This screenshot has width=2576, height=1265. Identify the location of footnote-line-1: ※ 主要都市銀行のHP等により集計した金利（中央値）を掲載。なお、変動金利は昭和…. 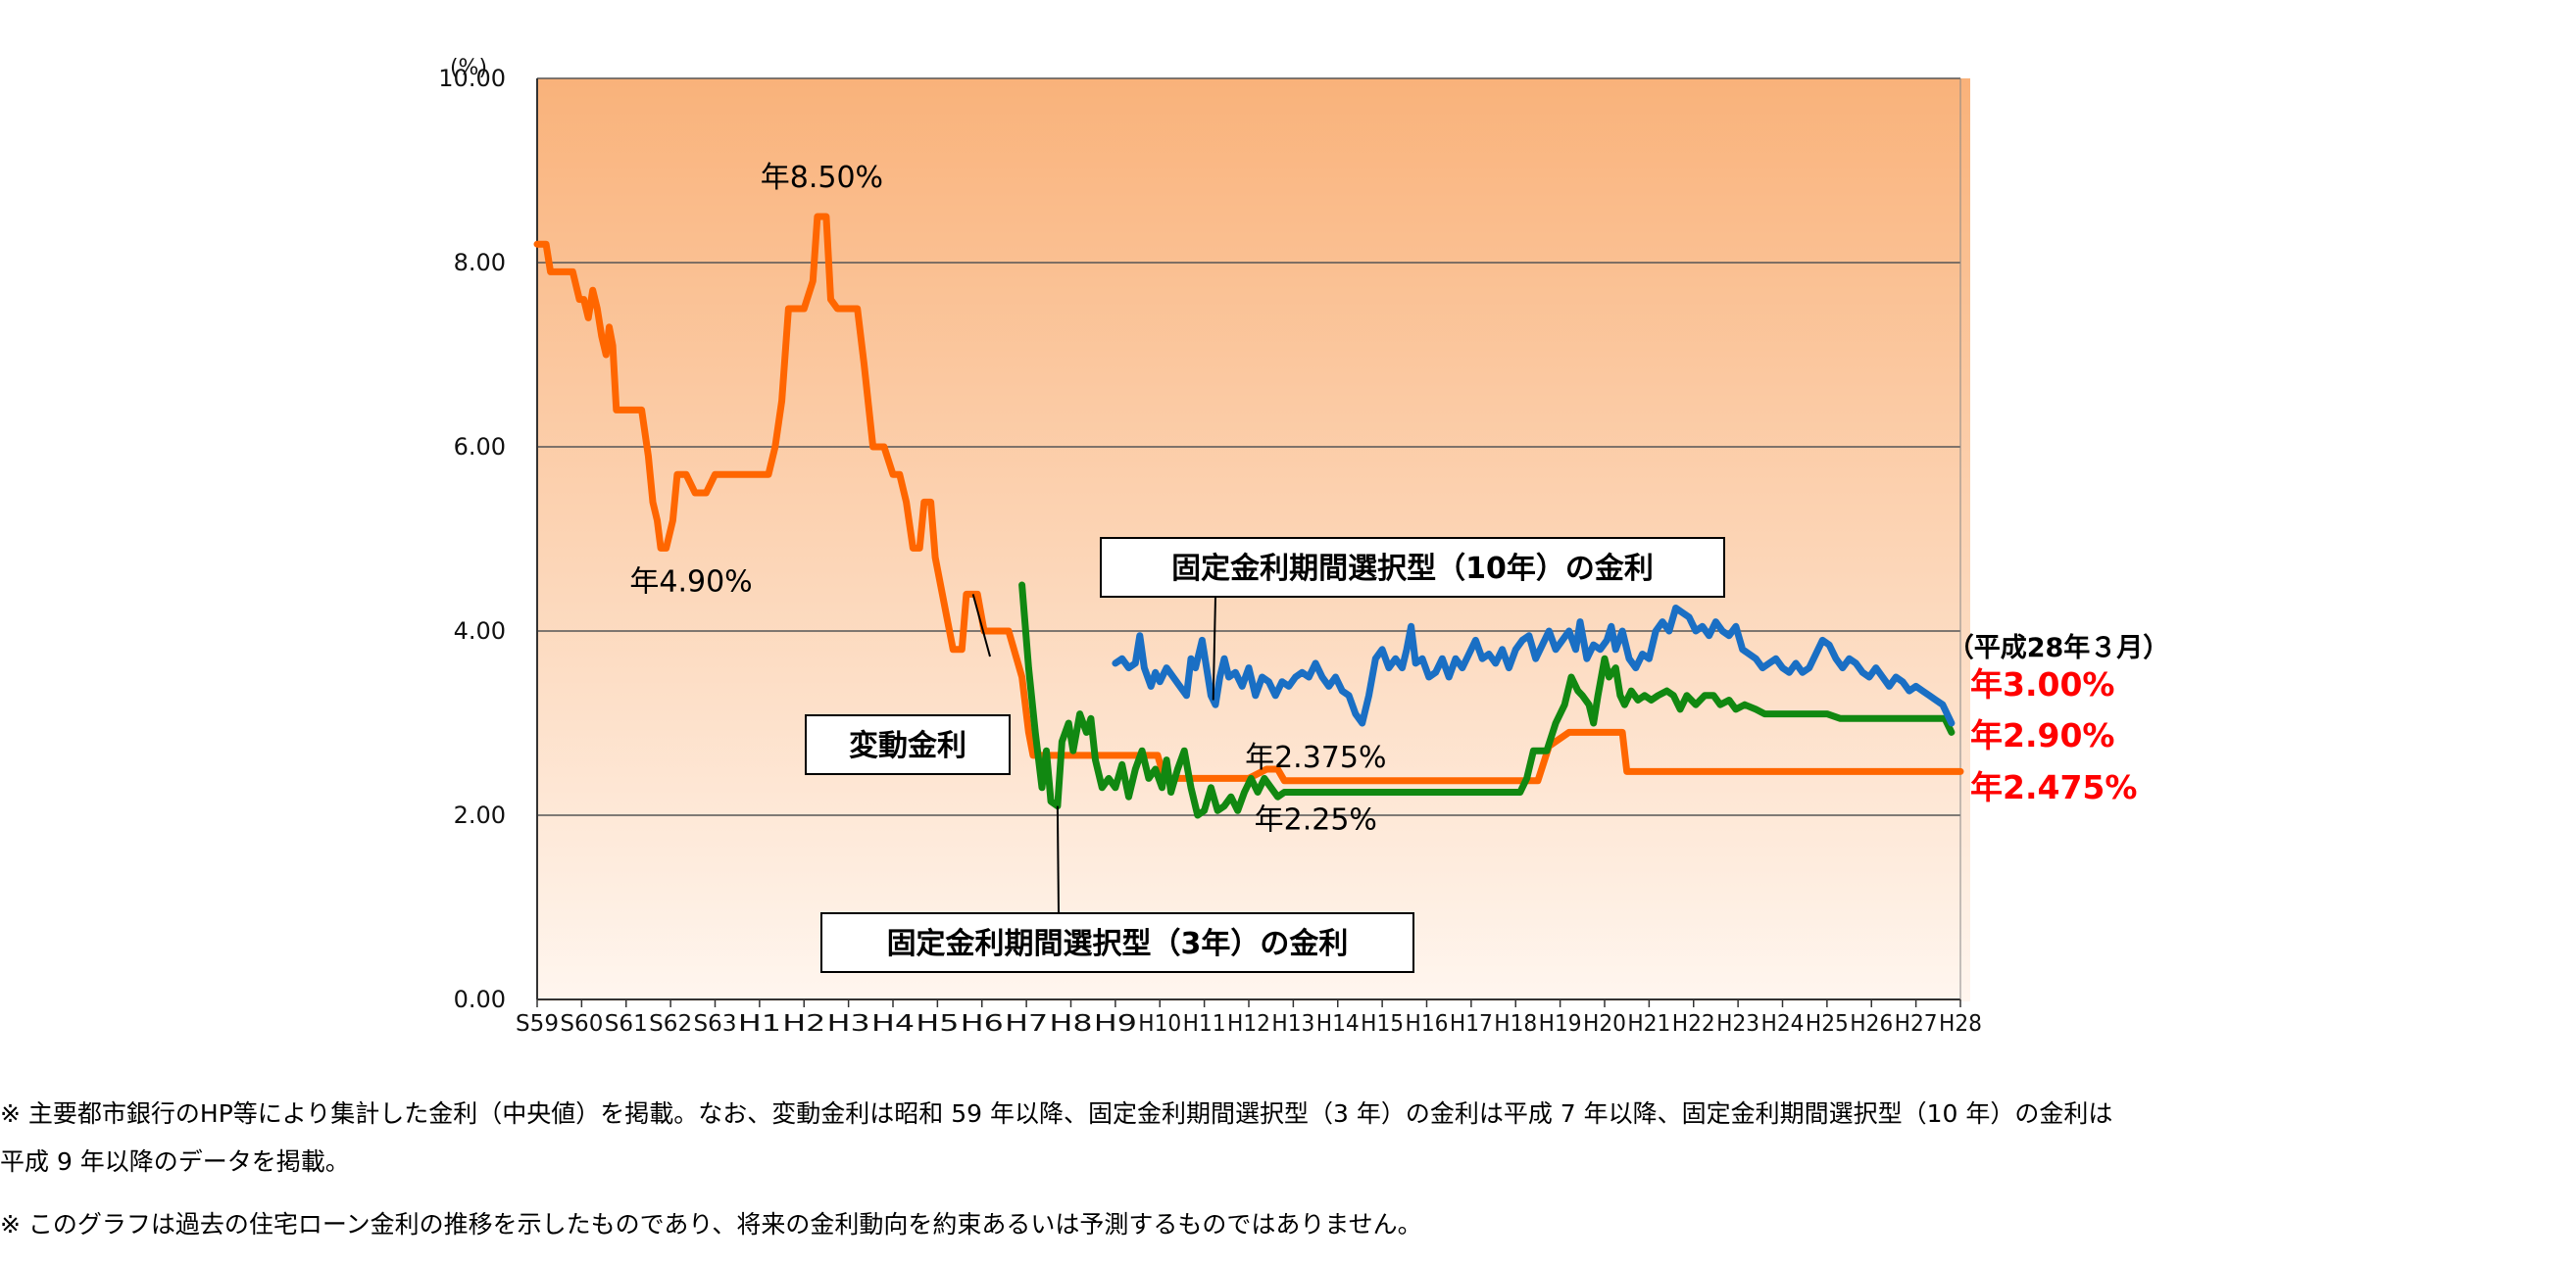
(1056, 1114).